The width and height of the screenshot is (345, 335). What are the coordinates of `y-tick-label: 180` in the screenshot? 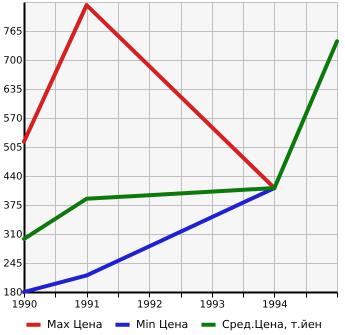 It's located at (12, 293).